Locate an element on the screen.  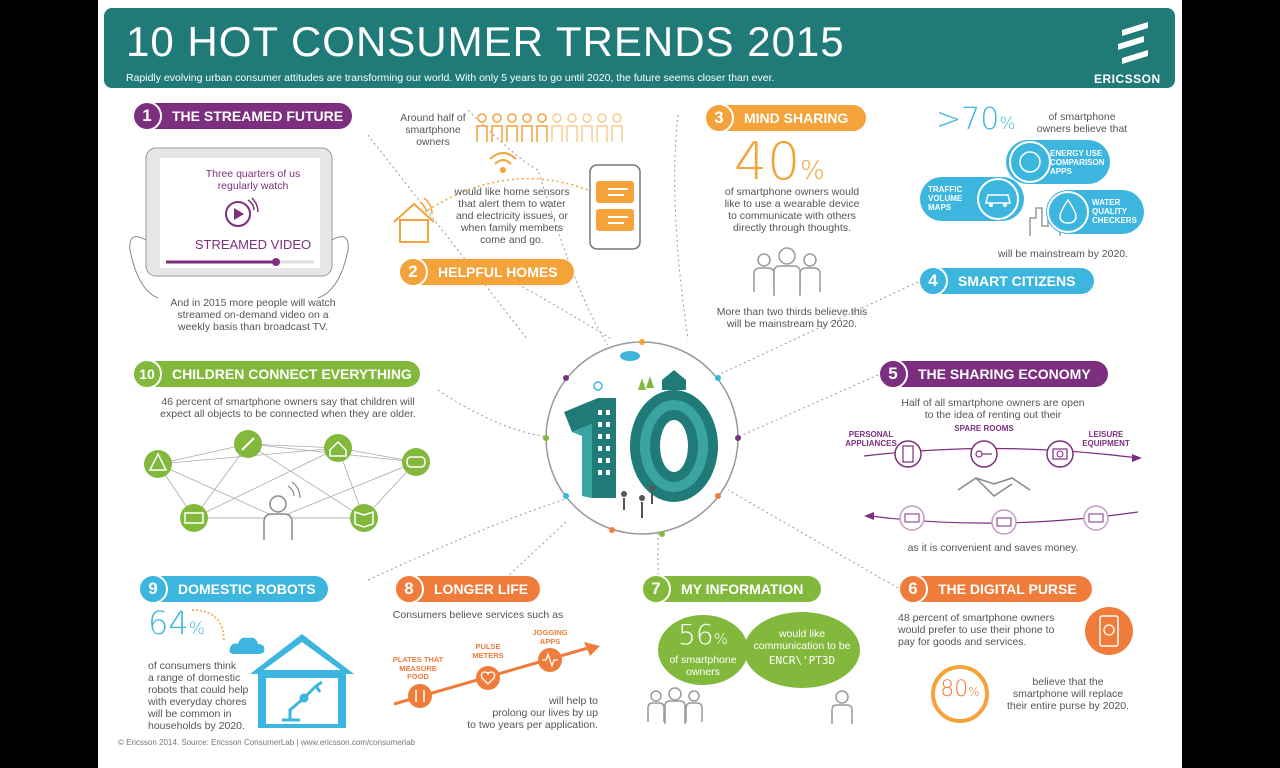
trend-7-stat-line-1: of smartphone is located at coordinates (703, 660).